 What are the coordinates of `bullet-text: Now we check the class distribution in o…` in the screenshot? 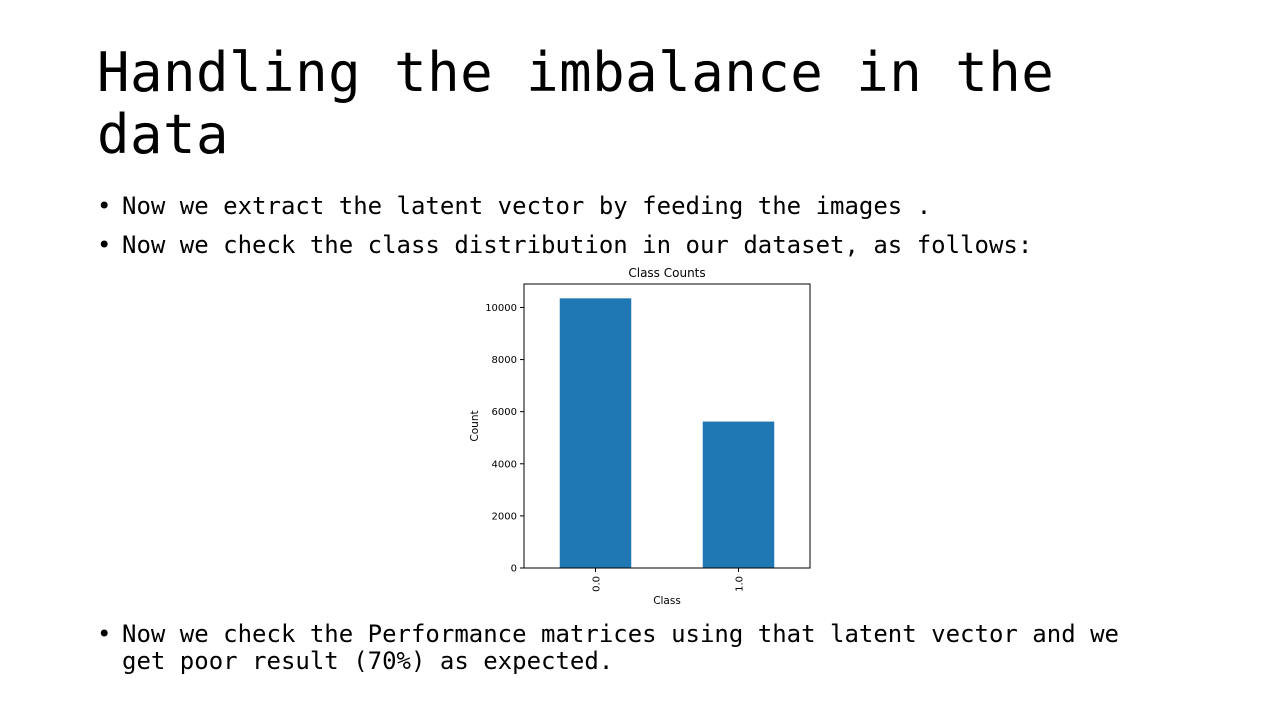 It's located at (577, 245).